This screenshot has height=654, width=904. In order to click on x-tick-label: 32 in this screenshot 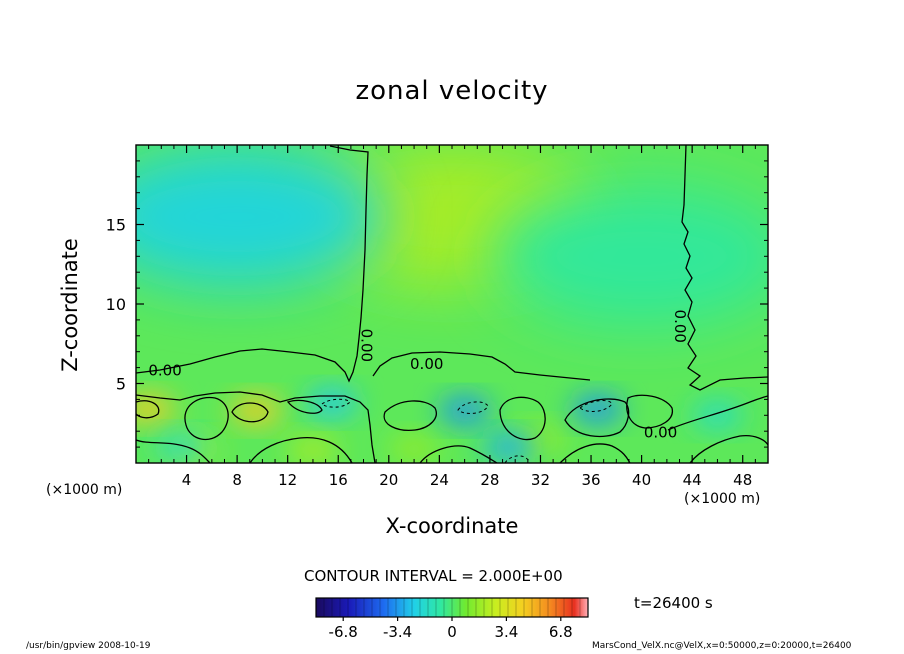, I will do `click(540, 480)`.